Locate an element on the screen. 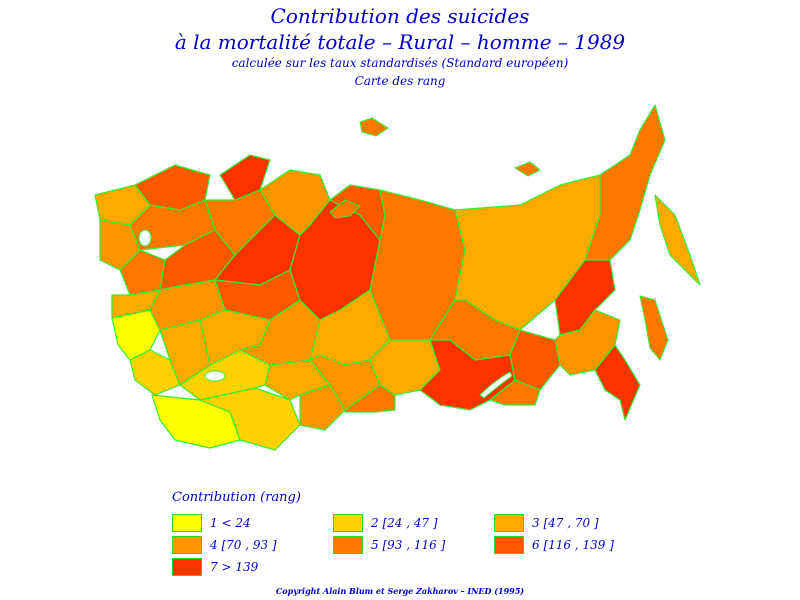 Image resolution: width=800 pixels, height=600 pixels. legend-label-7: 7 > 139 is located at coordinates (234, 567).